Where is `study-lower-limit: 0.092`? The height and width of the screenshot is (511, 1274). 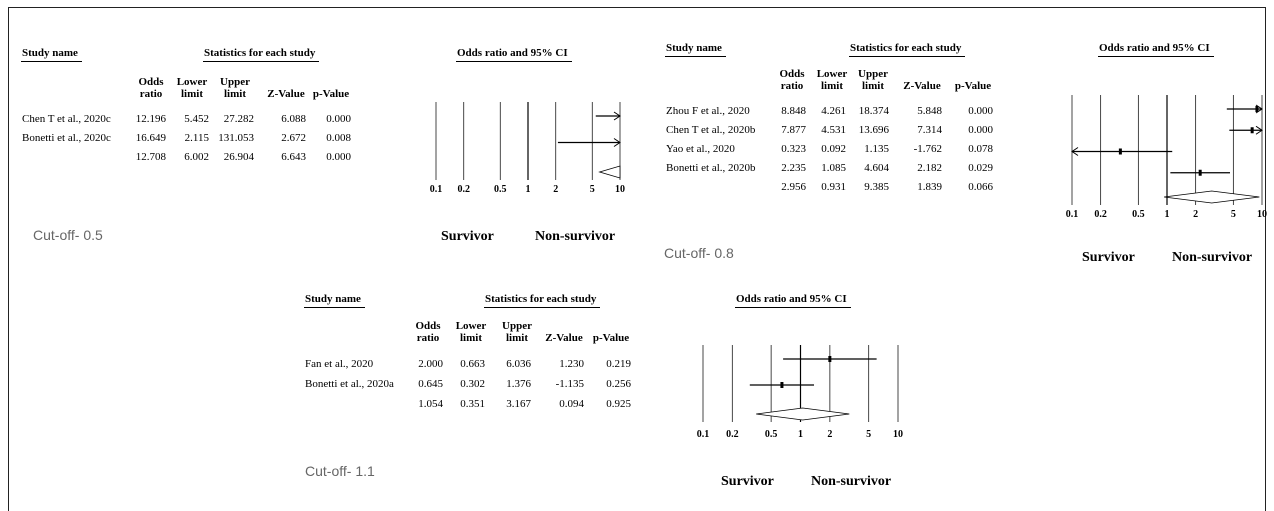 study-lower-limit: 0.092 is located at coordinates (833, 149).